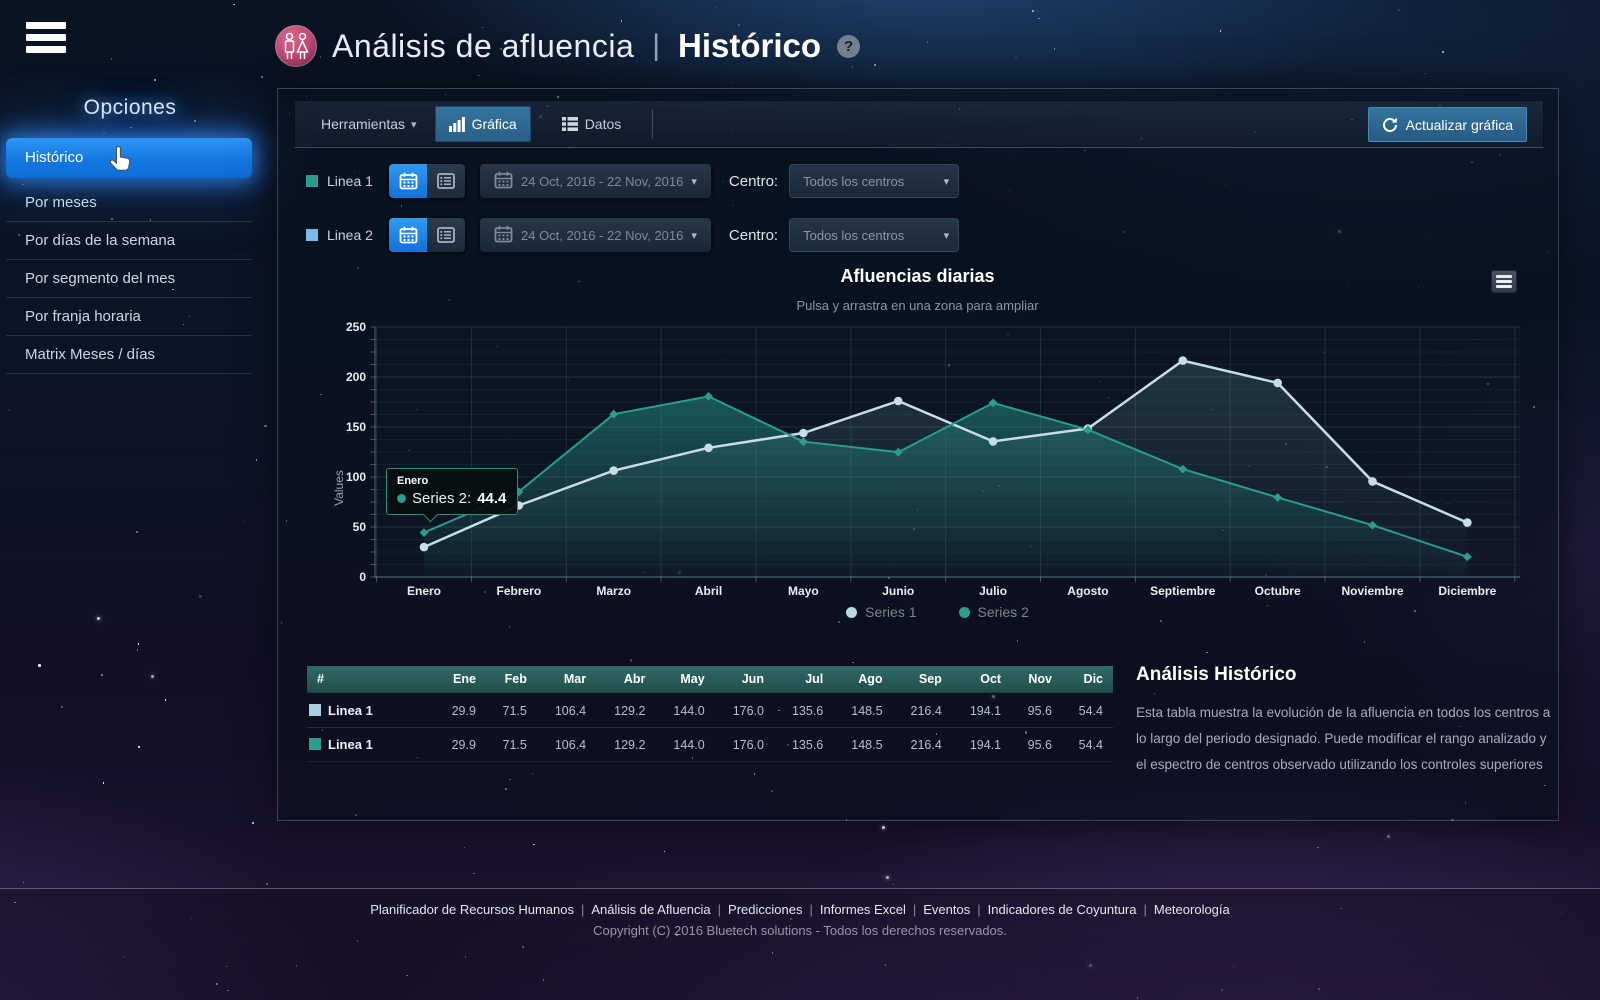 The height and width of the screenshot is (1000, 1600). Describe the element at coordinates (1183, 591) in the screenshot. I see `svg-text: Septiembre` at that location.